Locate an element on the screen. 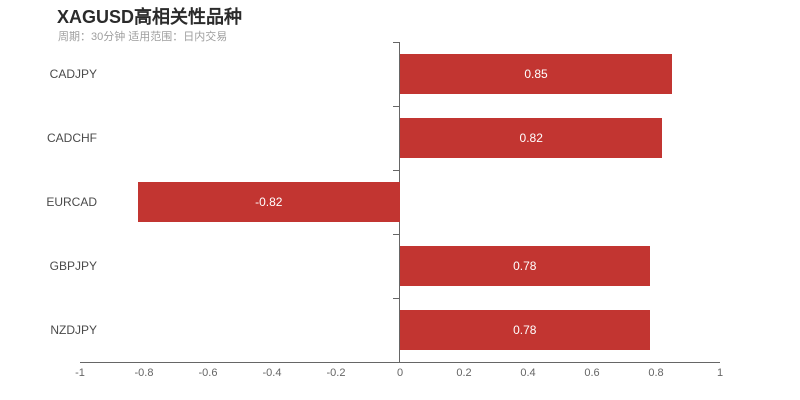 The image size is (800, 400). bar-cadchf is located at coordinates (531, 138).